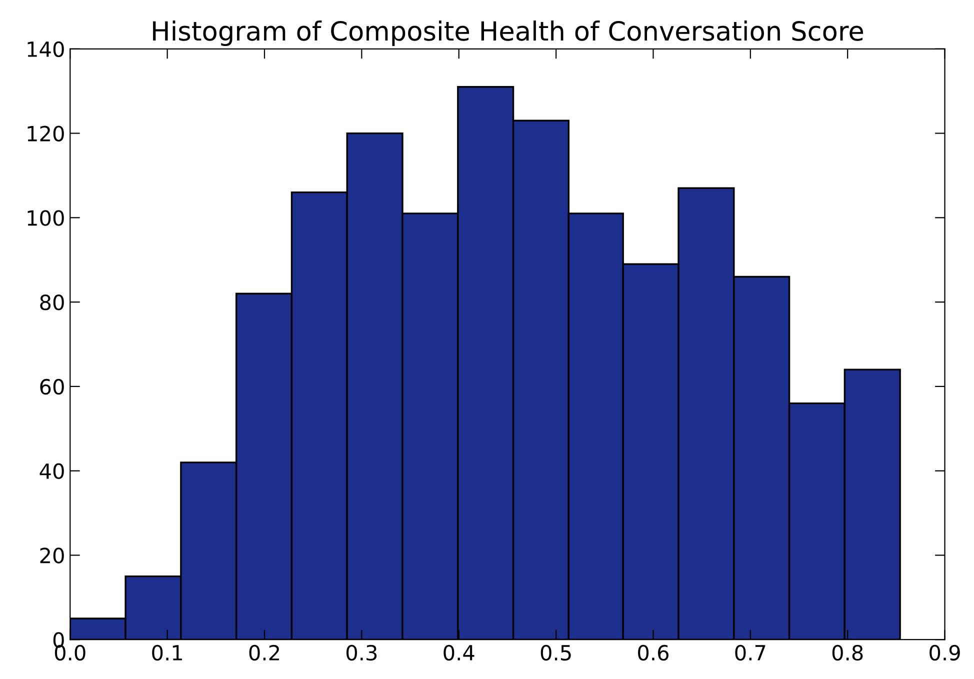 This screenshot has width=974, height=679. I want to click on x-tick-label: 0.5, so click(555, 652).